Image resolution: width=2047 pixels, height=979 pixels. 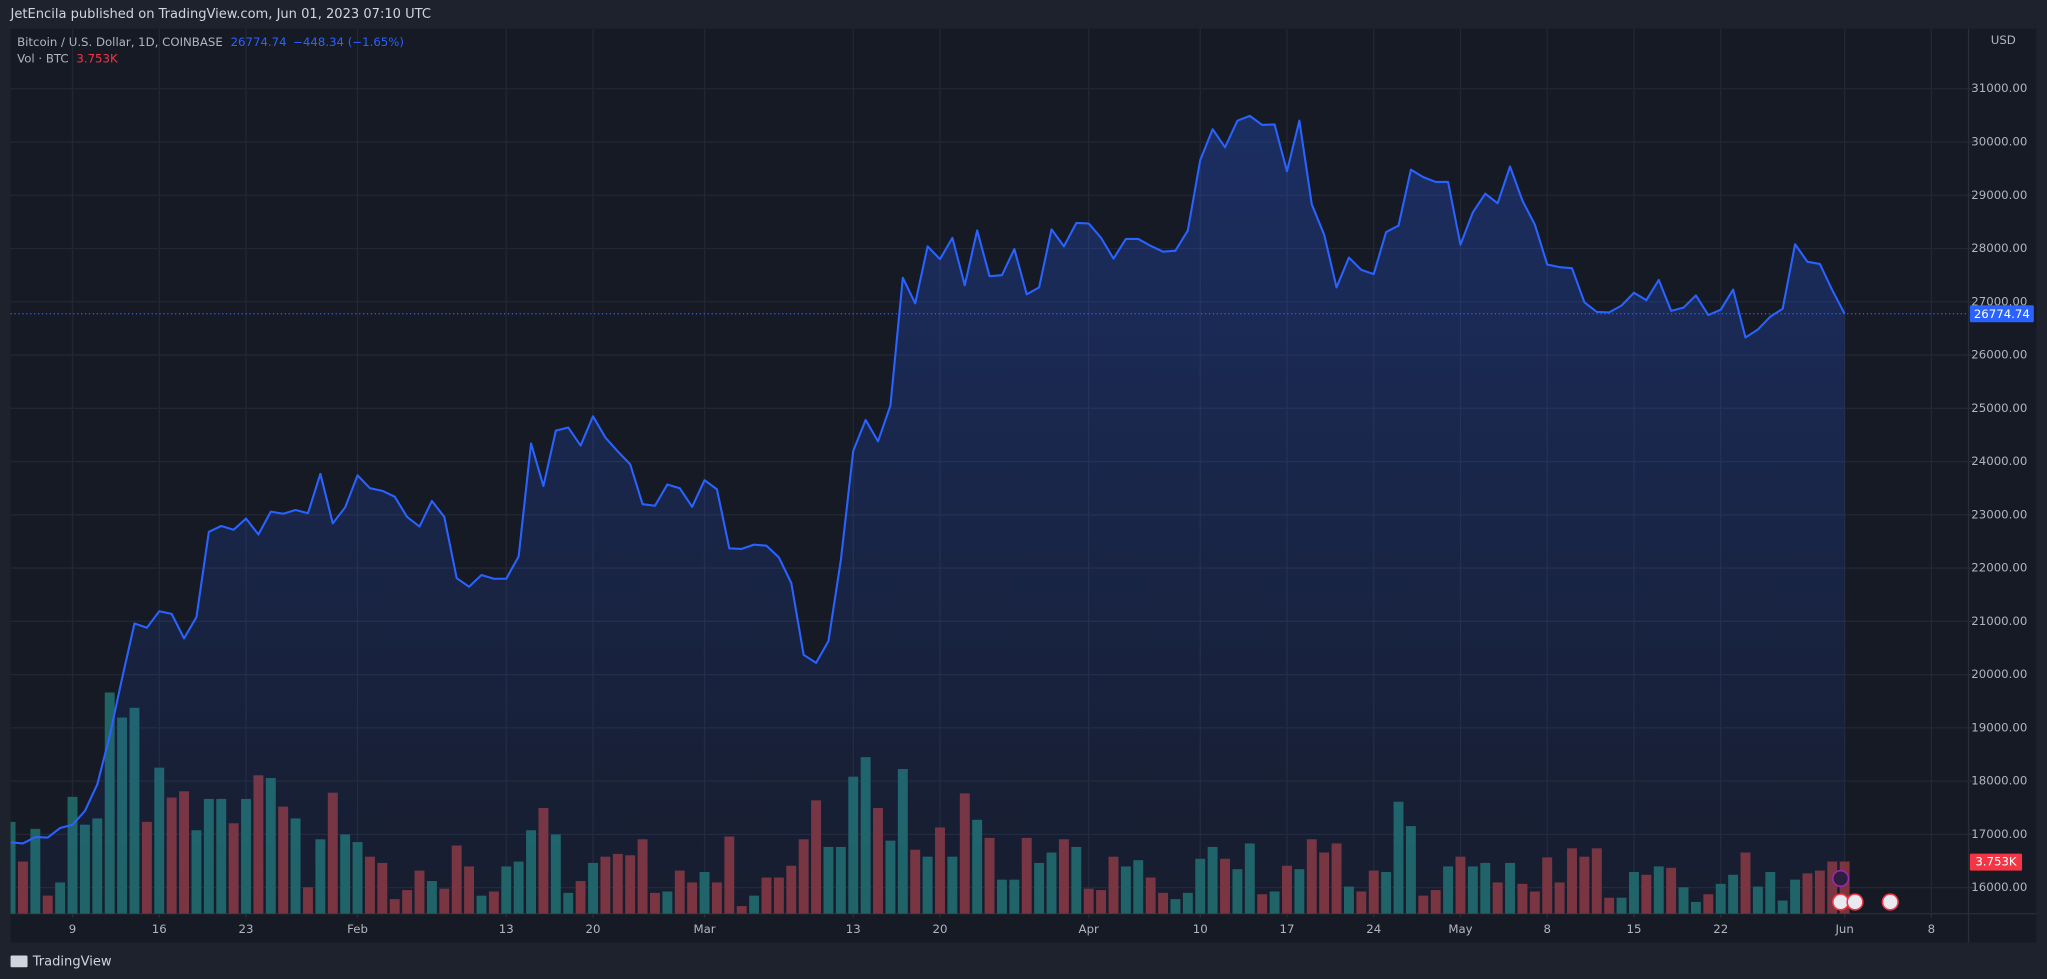 What do you see at coordinates (1373, 929) in the screenshot?
I see `x-tick-label: 24` at bounding box center [1373, 929].